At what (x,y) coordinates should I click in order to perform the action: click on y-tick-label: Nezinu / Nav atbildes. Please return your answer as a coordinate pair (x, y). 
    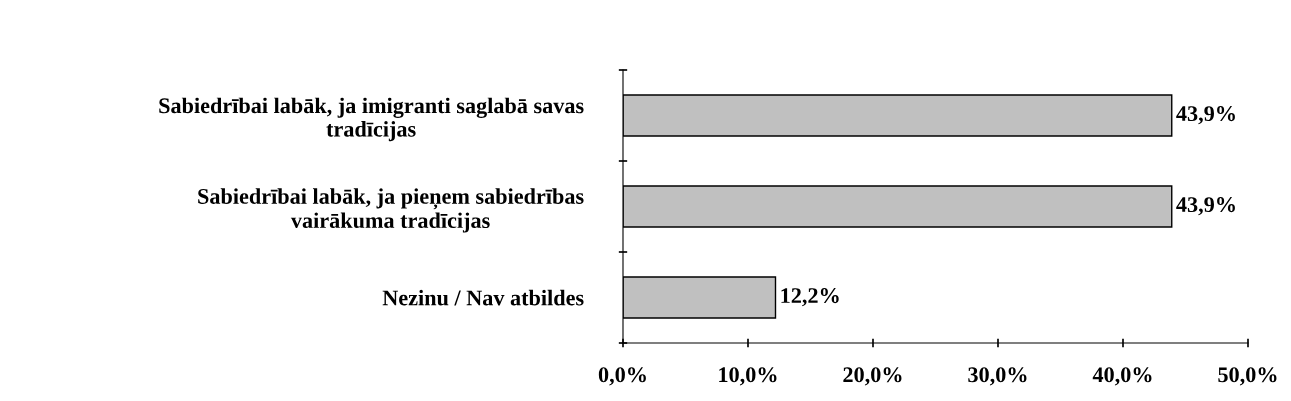
    Looking at the image, I should click on (483, 297).